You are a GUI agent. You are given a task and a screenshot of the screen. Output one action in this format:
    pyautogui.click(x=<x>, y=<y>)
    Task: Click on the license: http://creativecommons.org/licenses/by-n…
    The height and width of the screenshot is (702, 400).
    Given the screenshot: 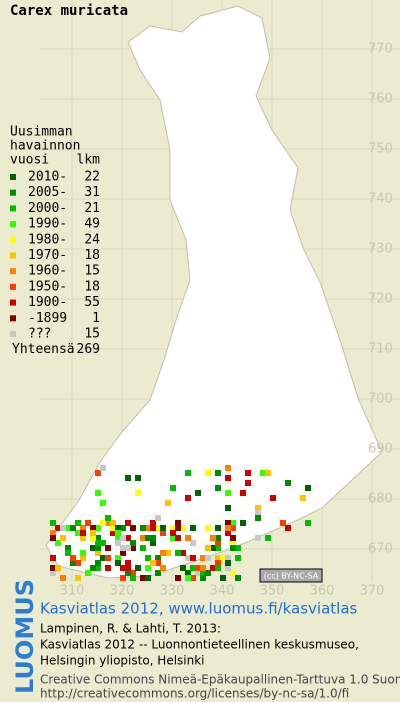 What is the action you would take?
    pyautogui.click(x=194, y=694)
    